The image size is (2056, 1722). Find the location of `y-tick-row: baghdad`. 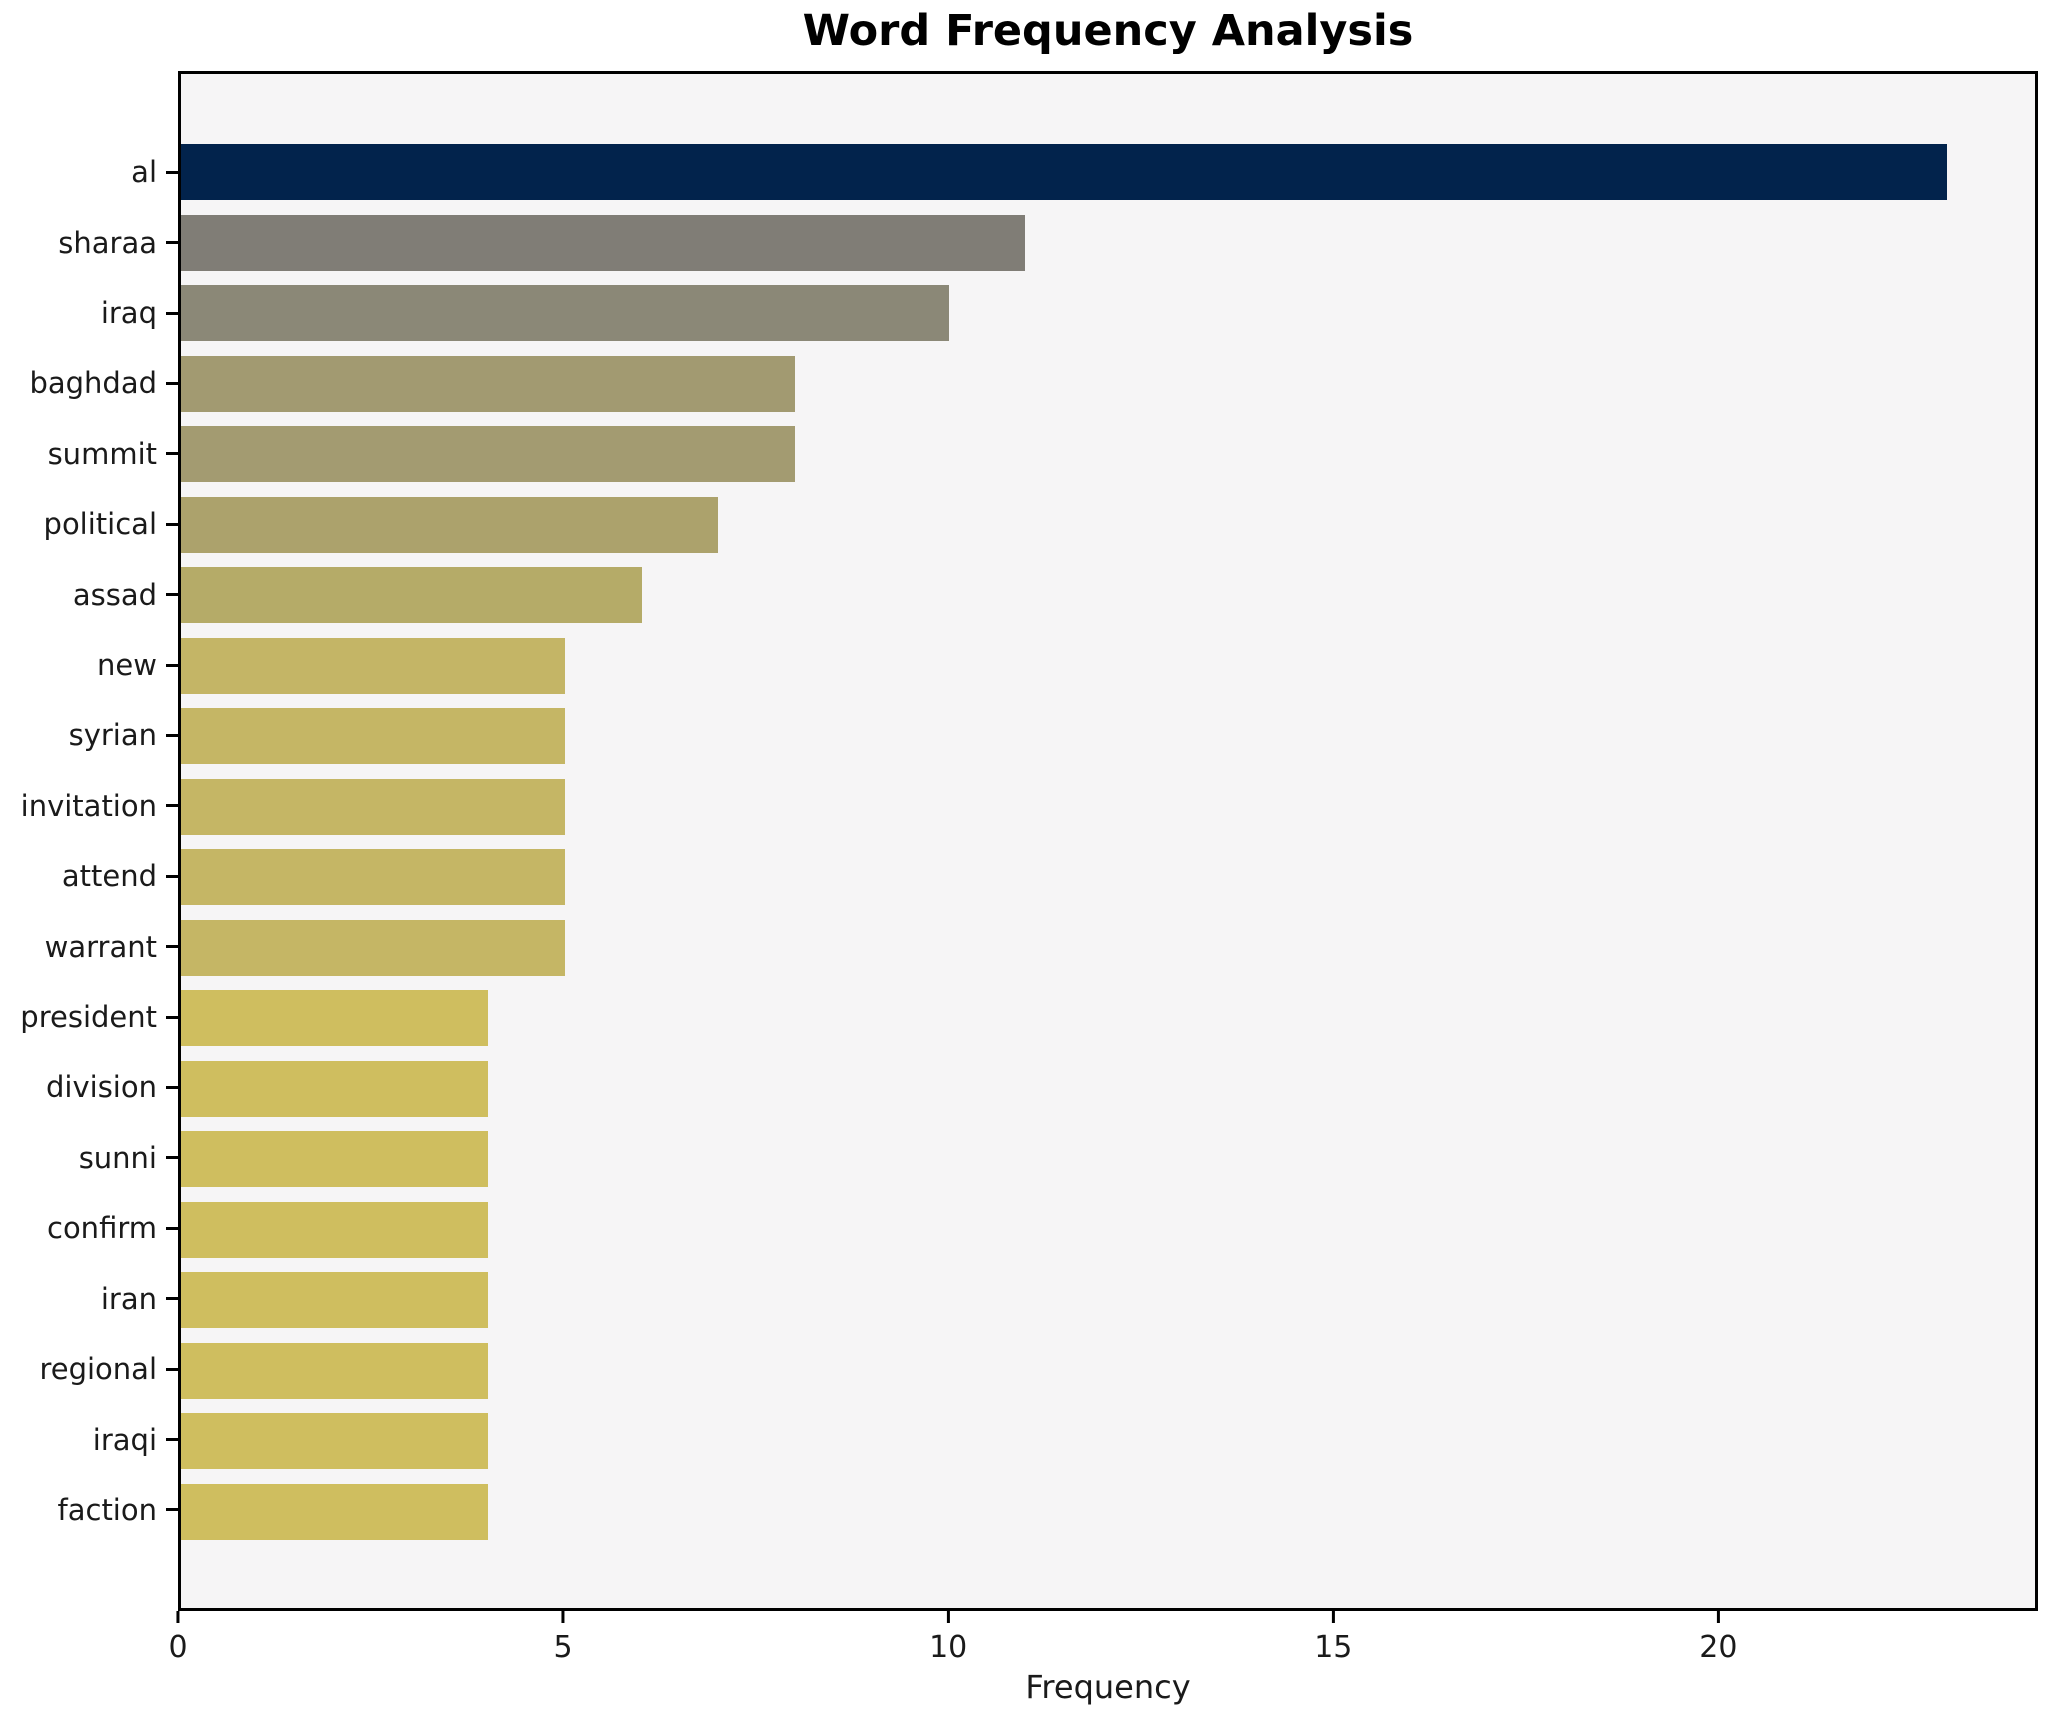

y-tick-row: baghdad is located at coordinates (89, 383).